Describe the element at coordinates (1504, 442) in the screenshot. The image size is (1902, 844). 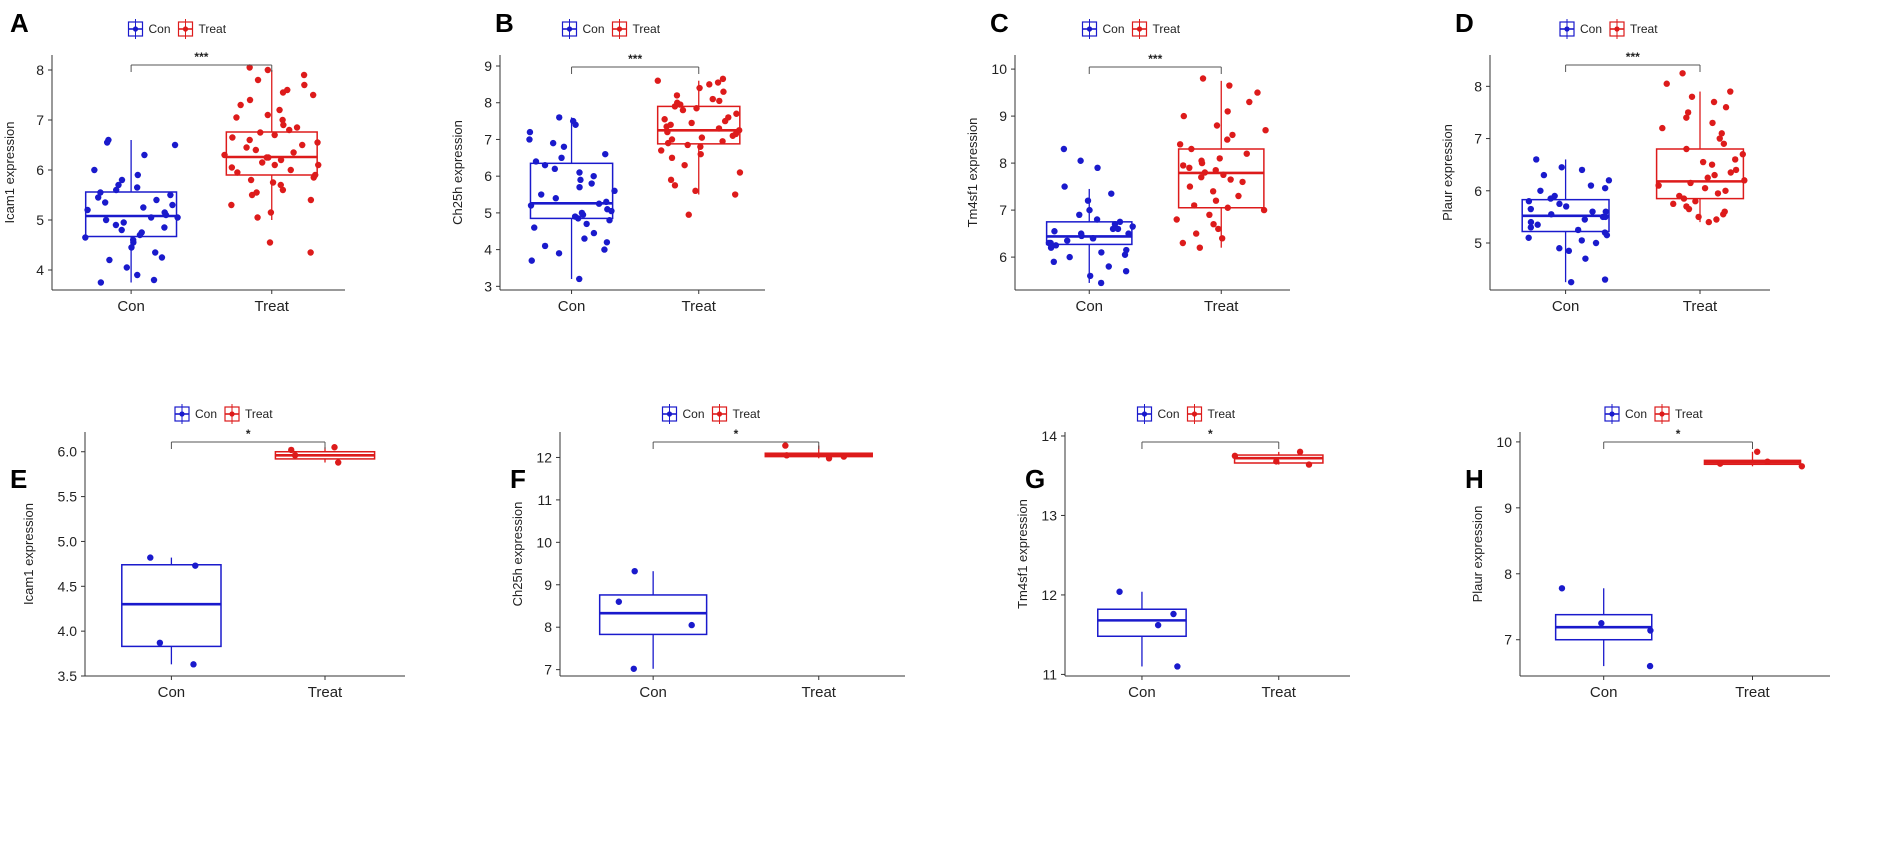
I see `y-tick-label: 10` at that location.